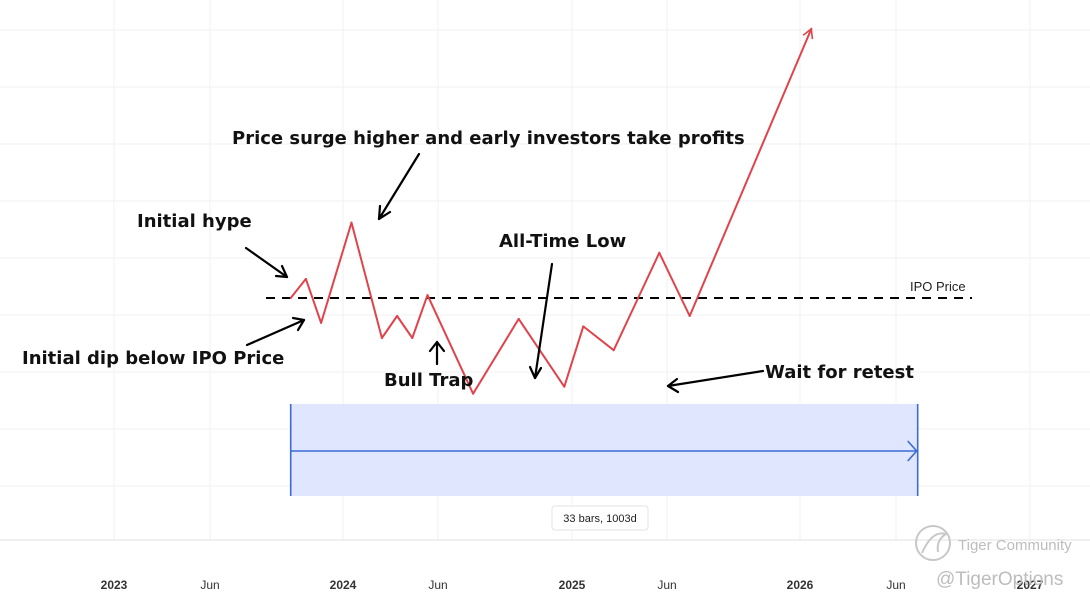  I want to click on x-tick-label: 2023, so click(114, 585).